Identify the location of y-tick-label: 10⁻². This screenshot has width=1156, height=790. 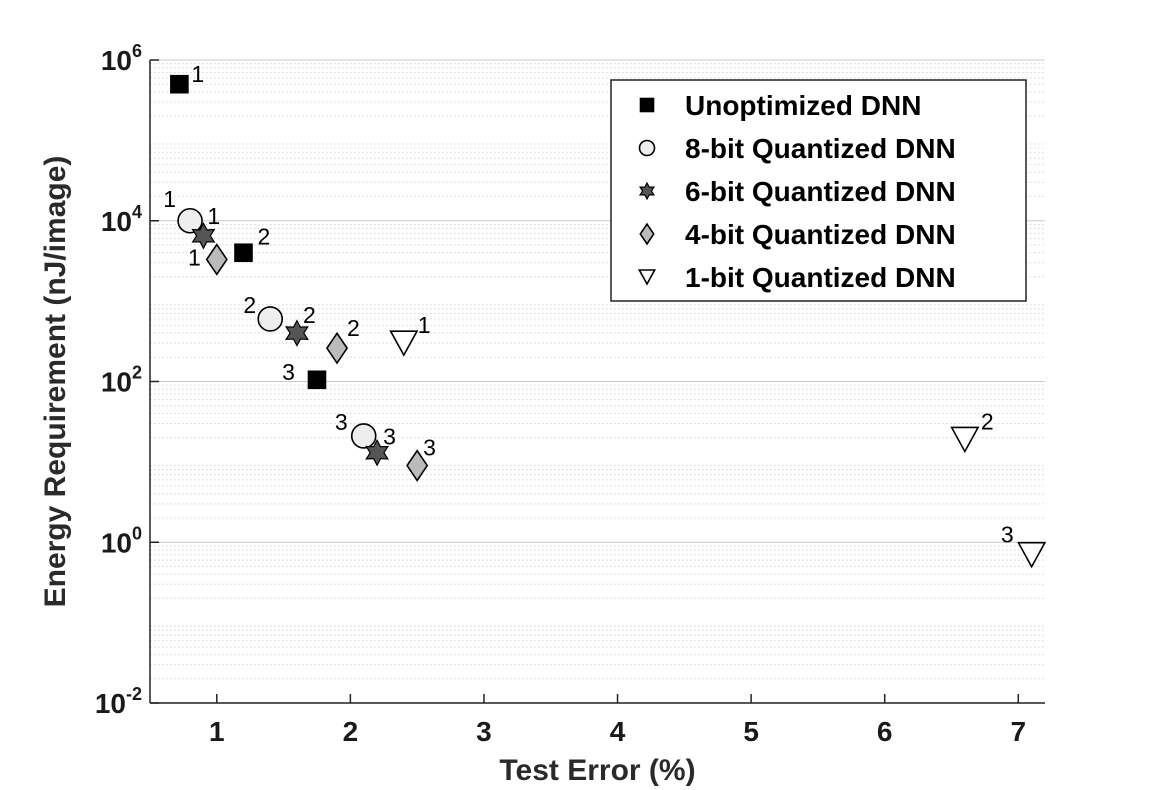
(118, 701).